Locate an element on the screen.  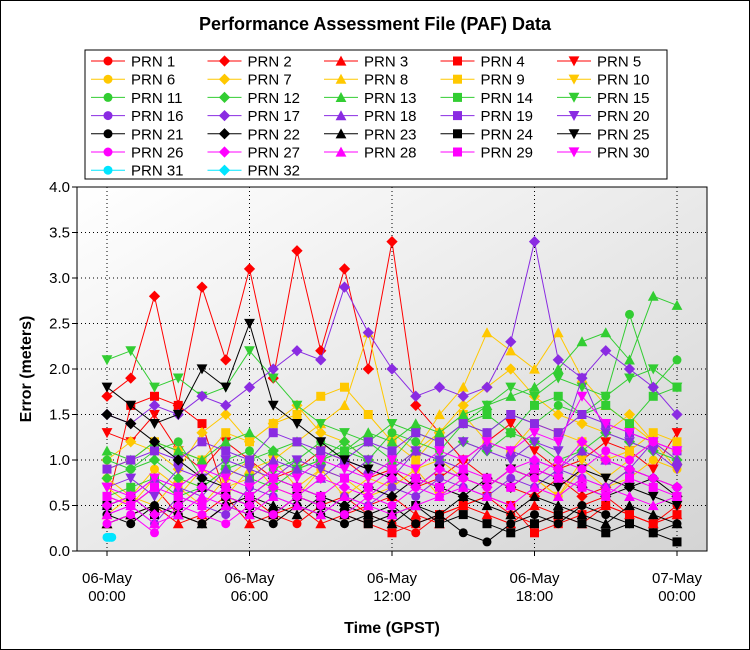
legend-label: PRN 27 is located at coordinates (274, 153).